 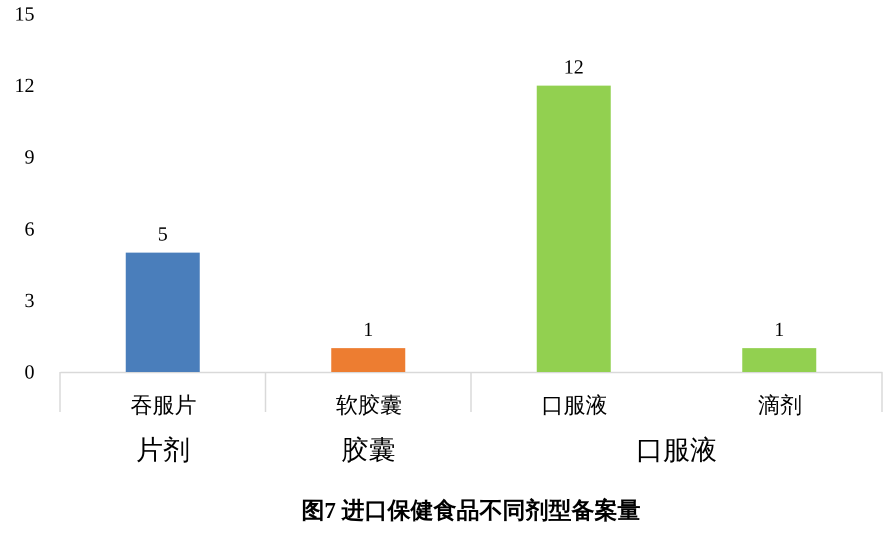 I want to click on text: 口服液, so click(x=676, y=450).